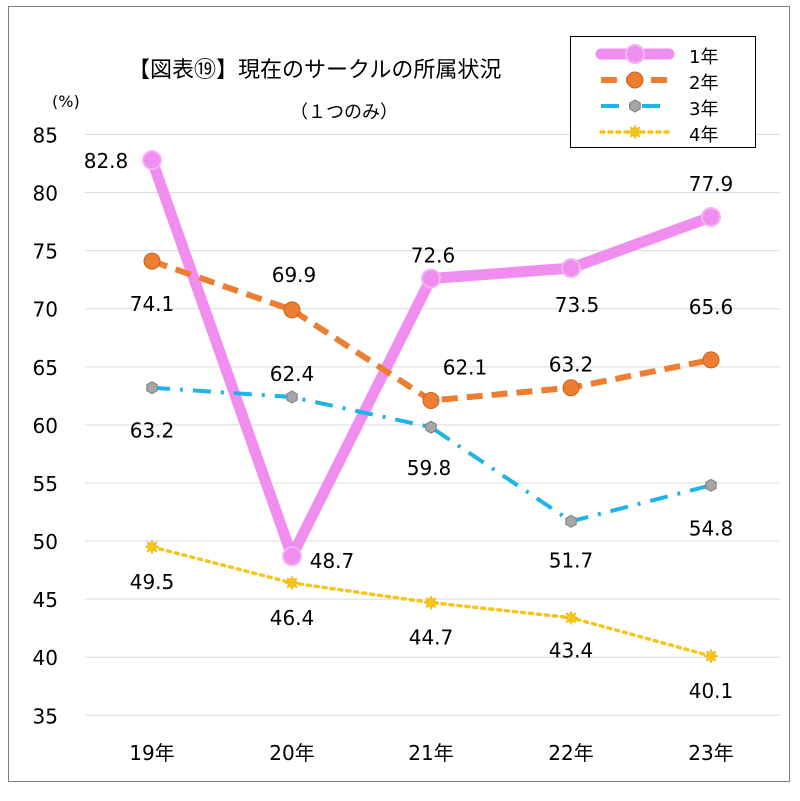 The image size is (800, 801). What do you see at coordinates (152, 304) in the screenshot?
I see `data-label: 74.1` at bounding box center [152, 304].